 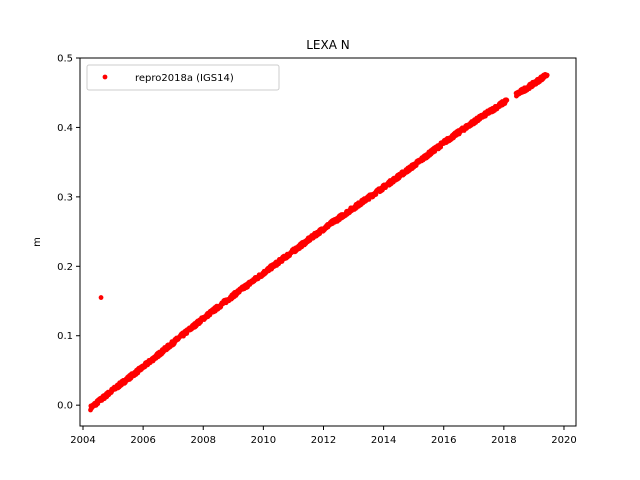 I want to click on chart-title: LEXA N, so click(x=328, y=45).